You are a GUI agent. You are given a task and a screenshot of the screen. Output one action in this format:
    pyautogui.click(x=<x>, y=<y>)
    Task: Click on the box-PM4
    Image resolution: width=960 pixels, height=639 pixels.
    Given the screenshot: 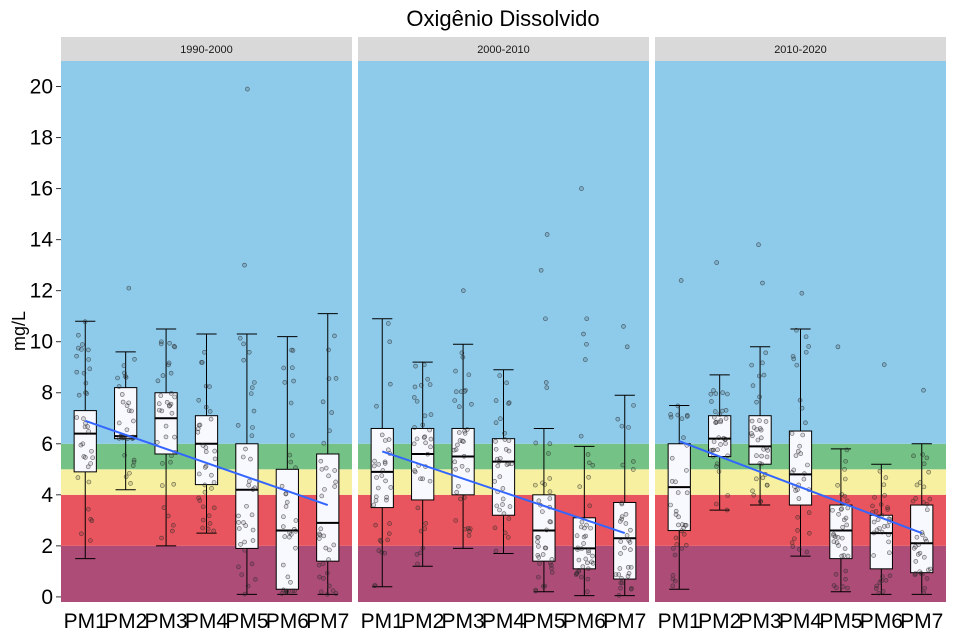 What is the action you would take?
    pyautogui.click(x=503, y=462)
    